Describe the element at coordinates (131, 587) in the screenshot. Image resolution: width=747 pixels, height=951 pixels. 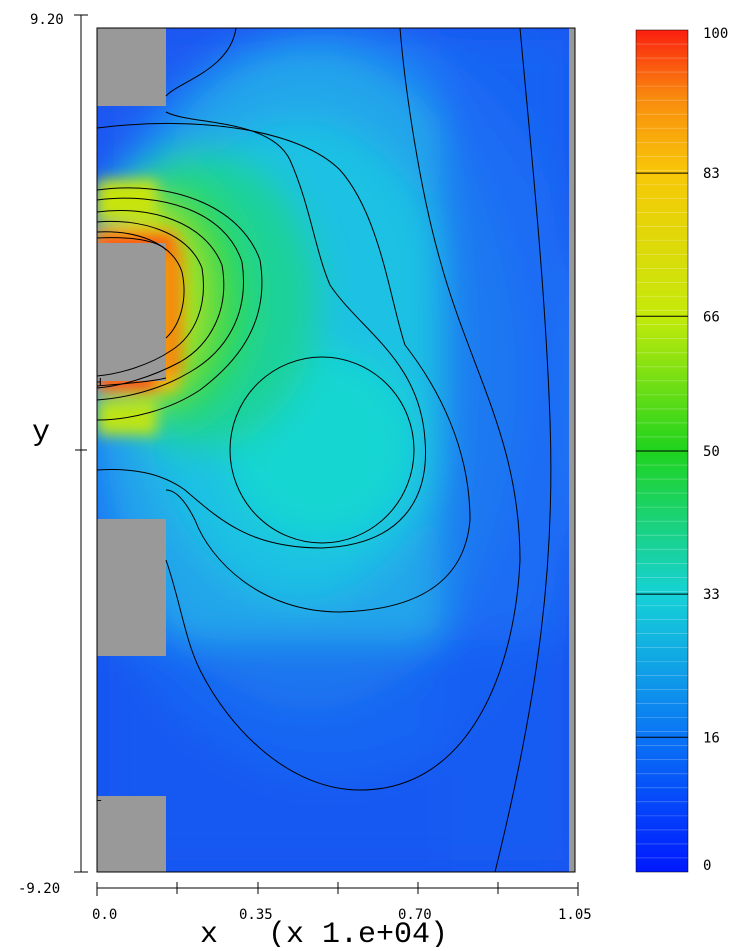
I see `masked-region-lower` at that location.